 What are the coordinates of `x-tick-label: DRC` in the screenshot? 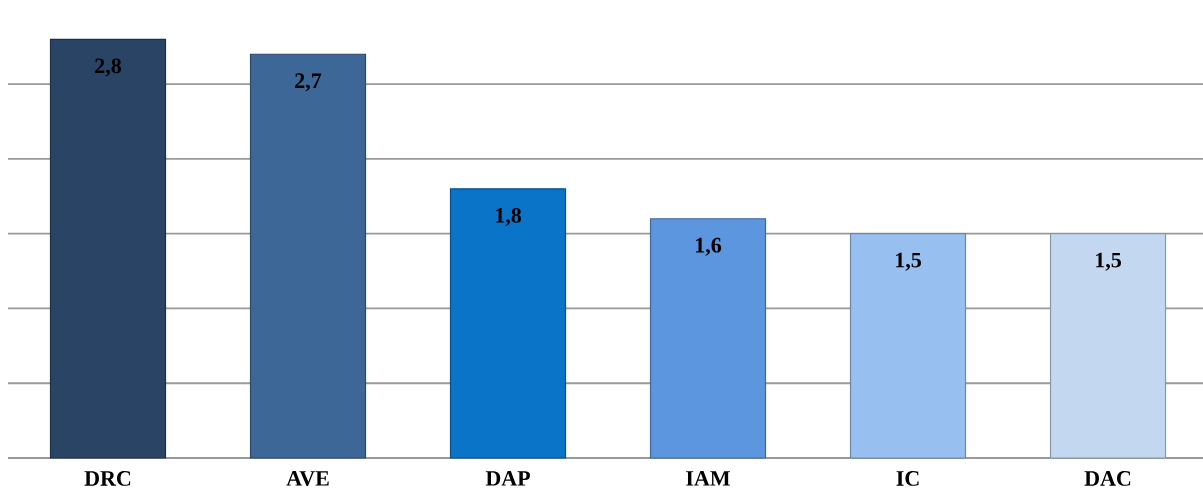 It's located at (107, 478).